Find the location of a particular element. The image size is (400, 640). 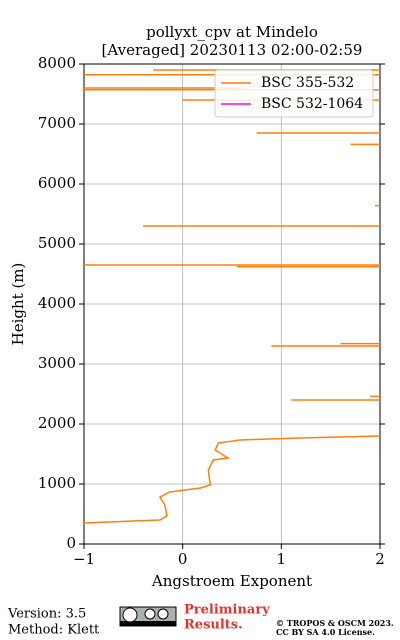

preliminary-label: Preliminary is located at coordinates (227, 610).